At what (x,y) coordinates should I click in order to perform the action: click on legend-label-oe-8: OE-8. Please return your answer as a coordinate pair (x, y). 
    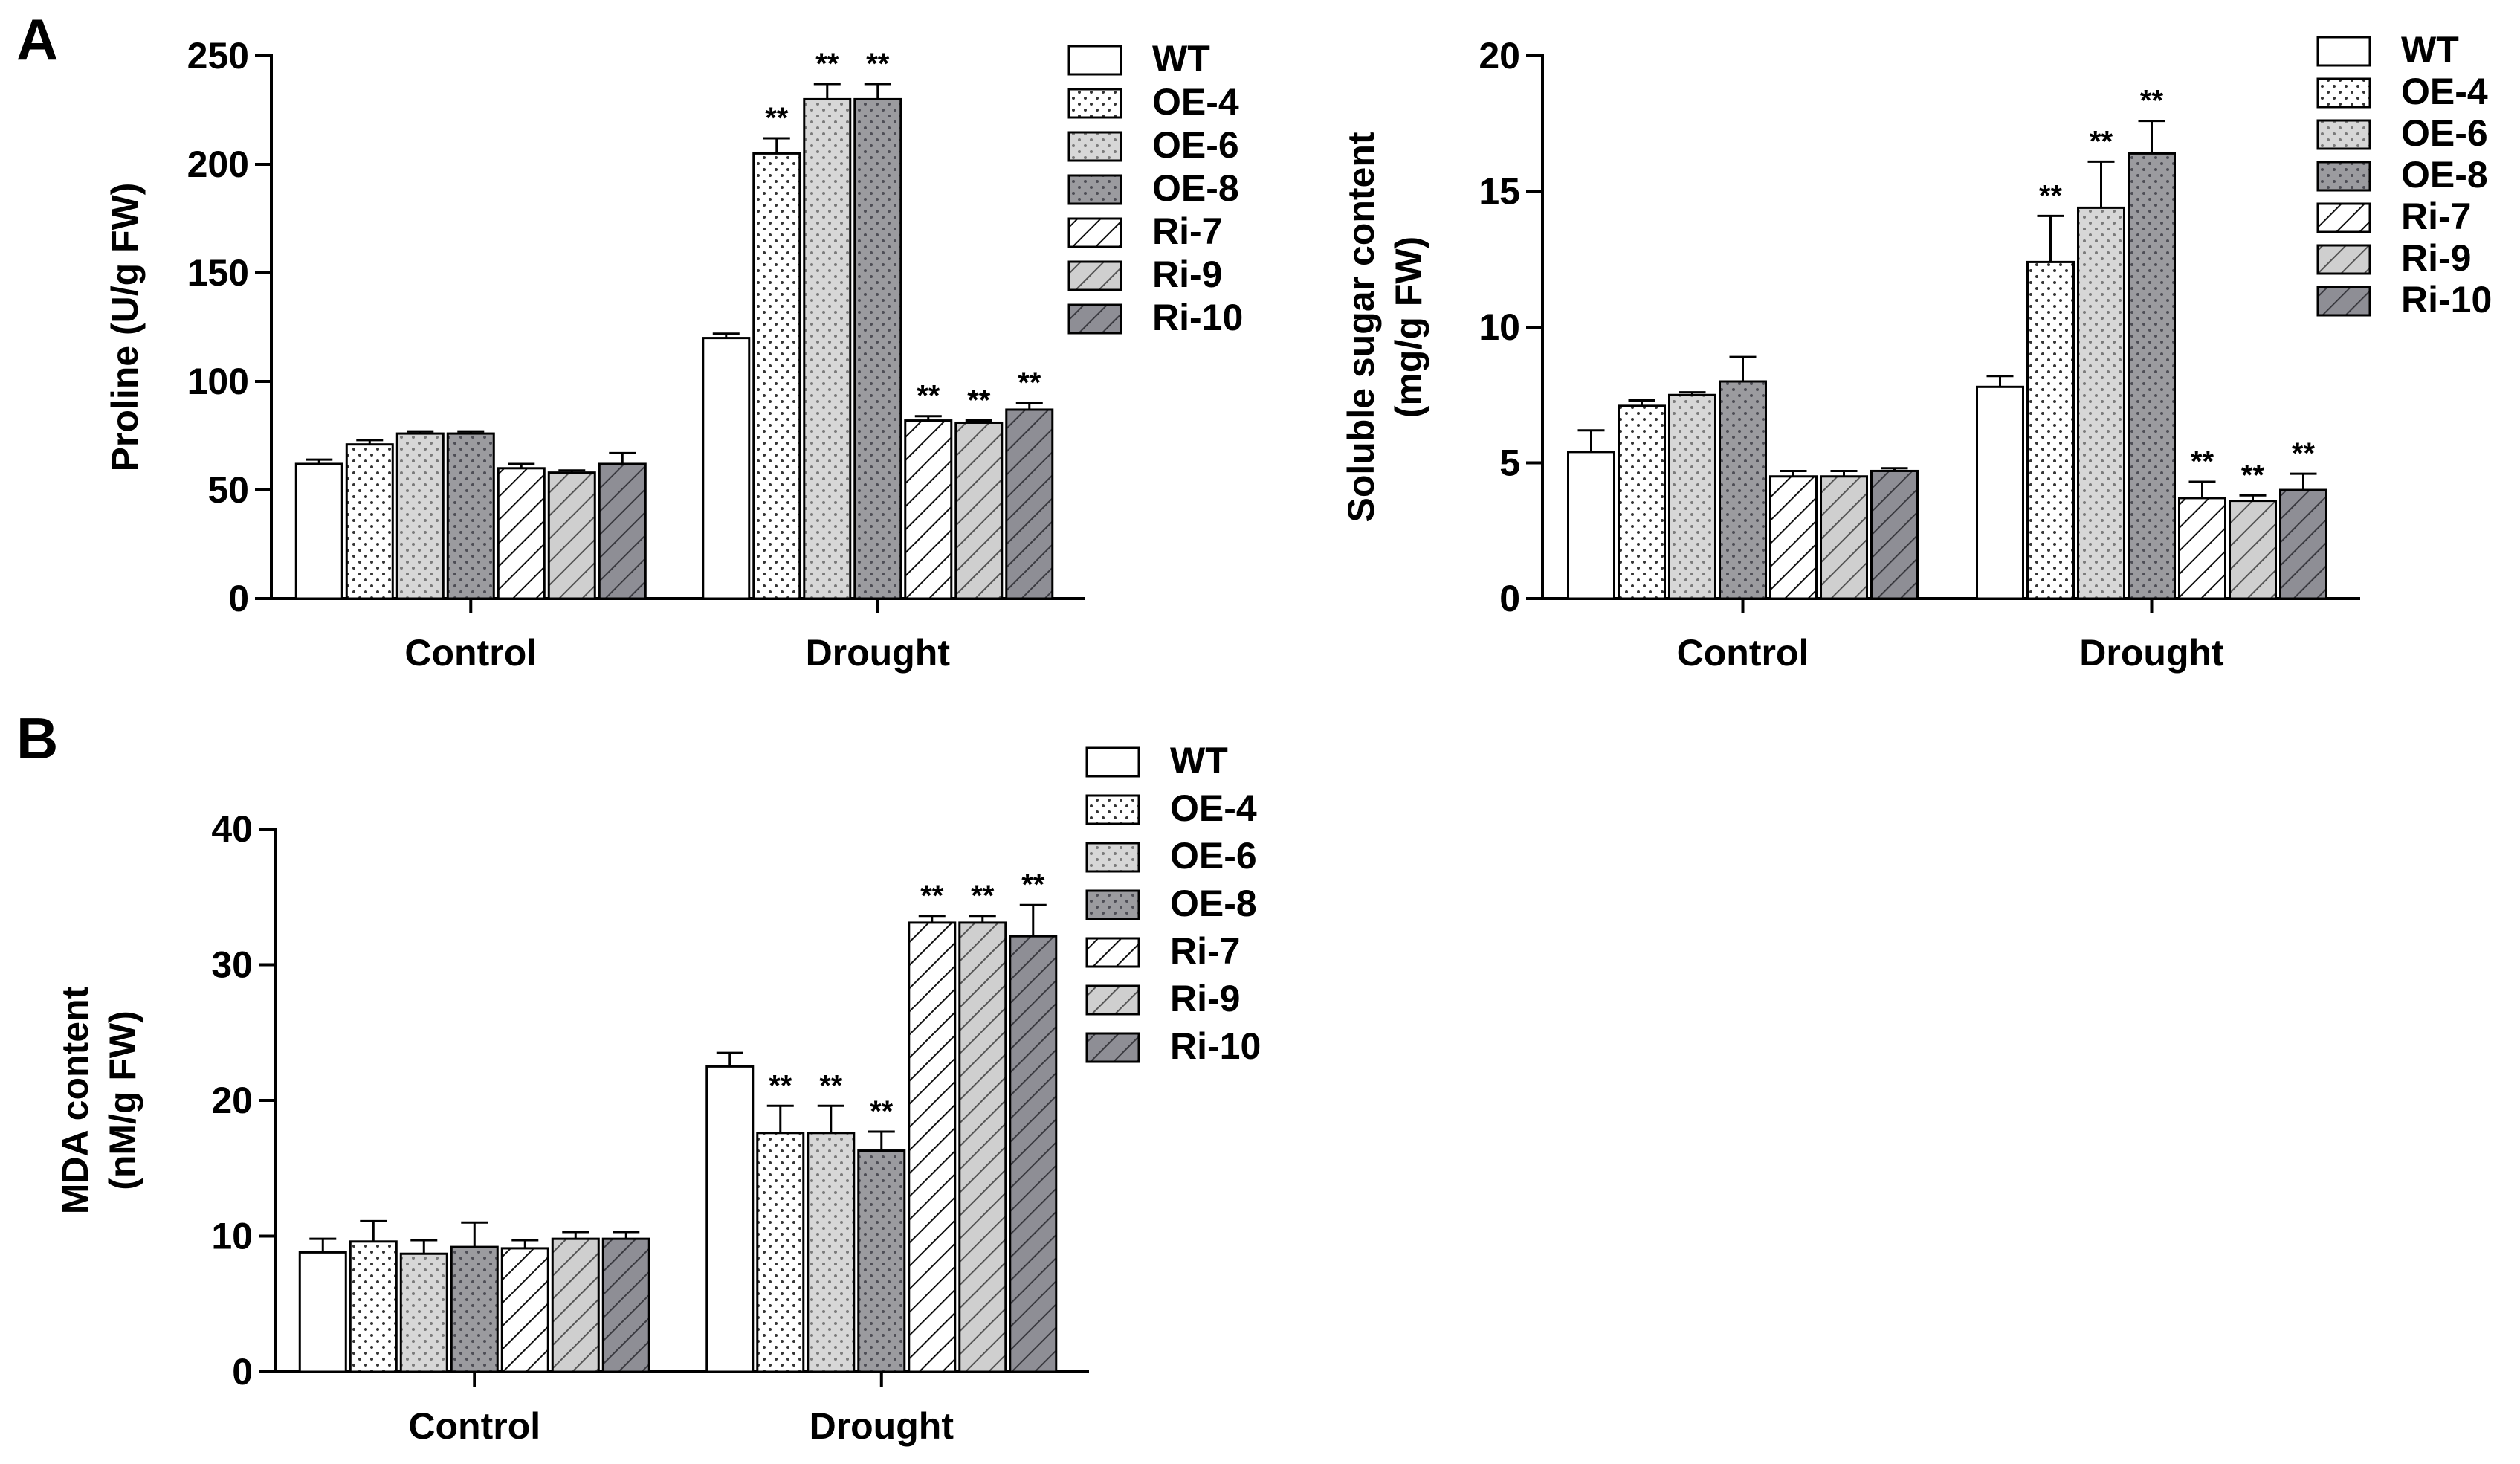
    Looking at the image, I should click on (1195, 188).